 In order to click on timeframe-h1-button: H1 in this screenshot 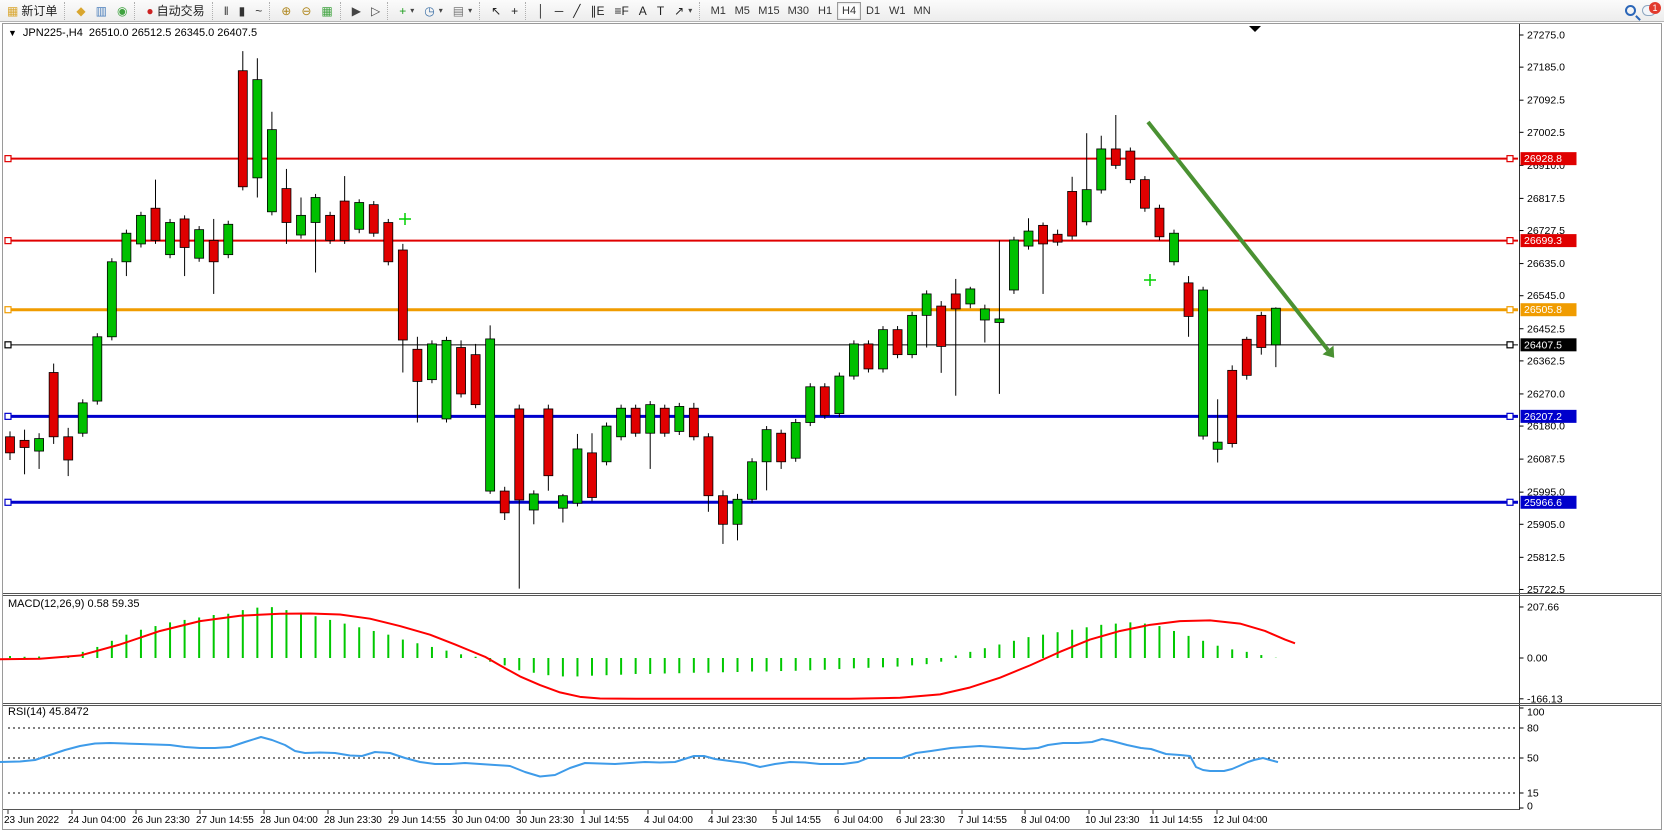, I will do `click(825, 11)`.